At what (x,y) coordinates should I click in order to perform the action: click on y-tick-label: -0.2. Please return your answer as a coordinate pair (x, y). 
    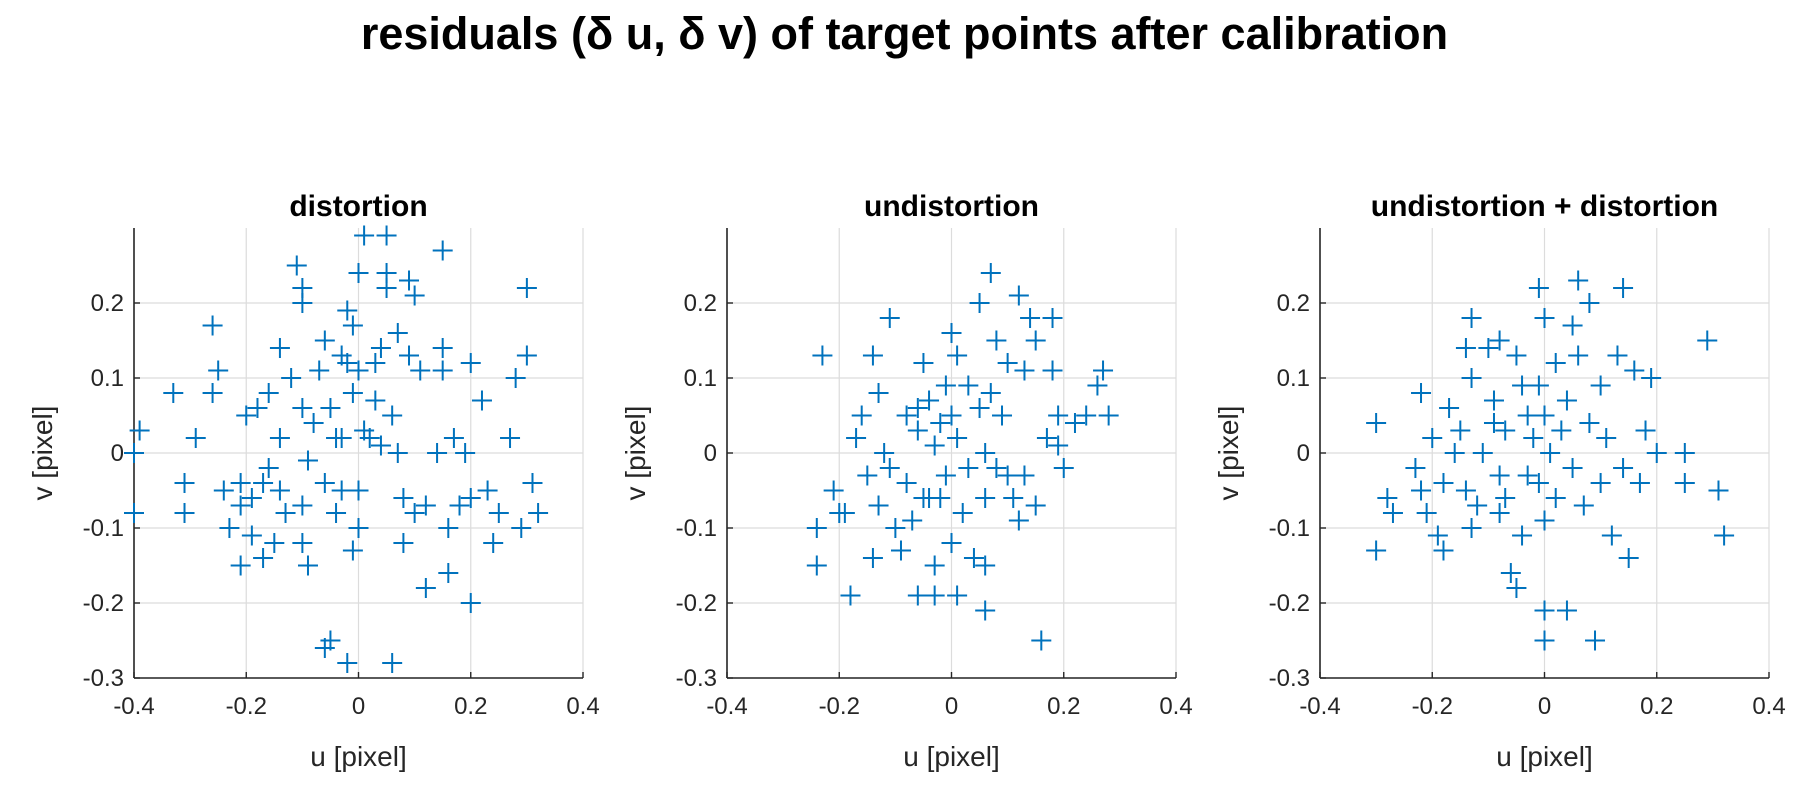
    Looking at the image, I should click on (103, 603).